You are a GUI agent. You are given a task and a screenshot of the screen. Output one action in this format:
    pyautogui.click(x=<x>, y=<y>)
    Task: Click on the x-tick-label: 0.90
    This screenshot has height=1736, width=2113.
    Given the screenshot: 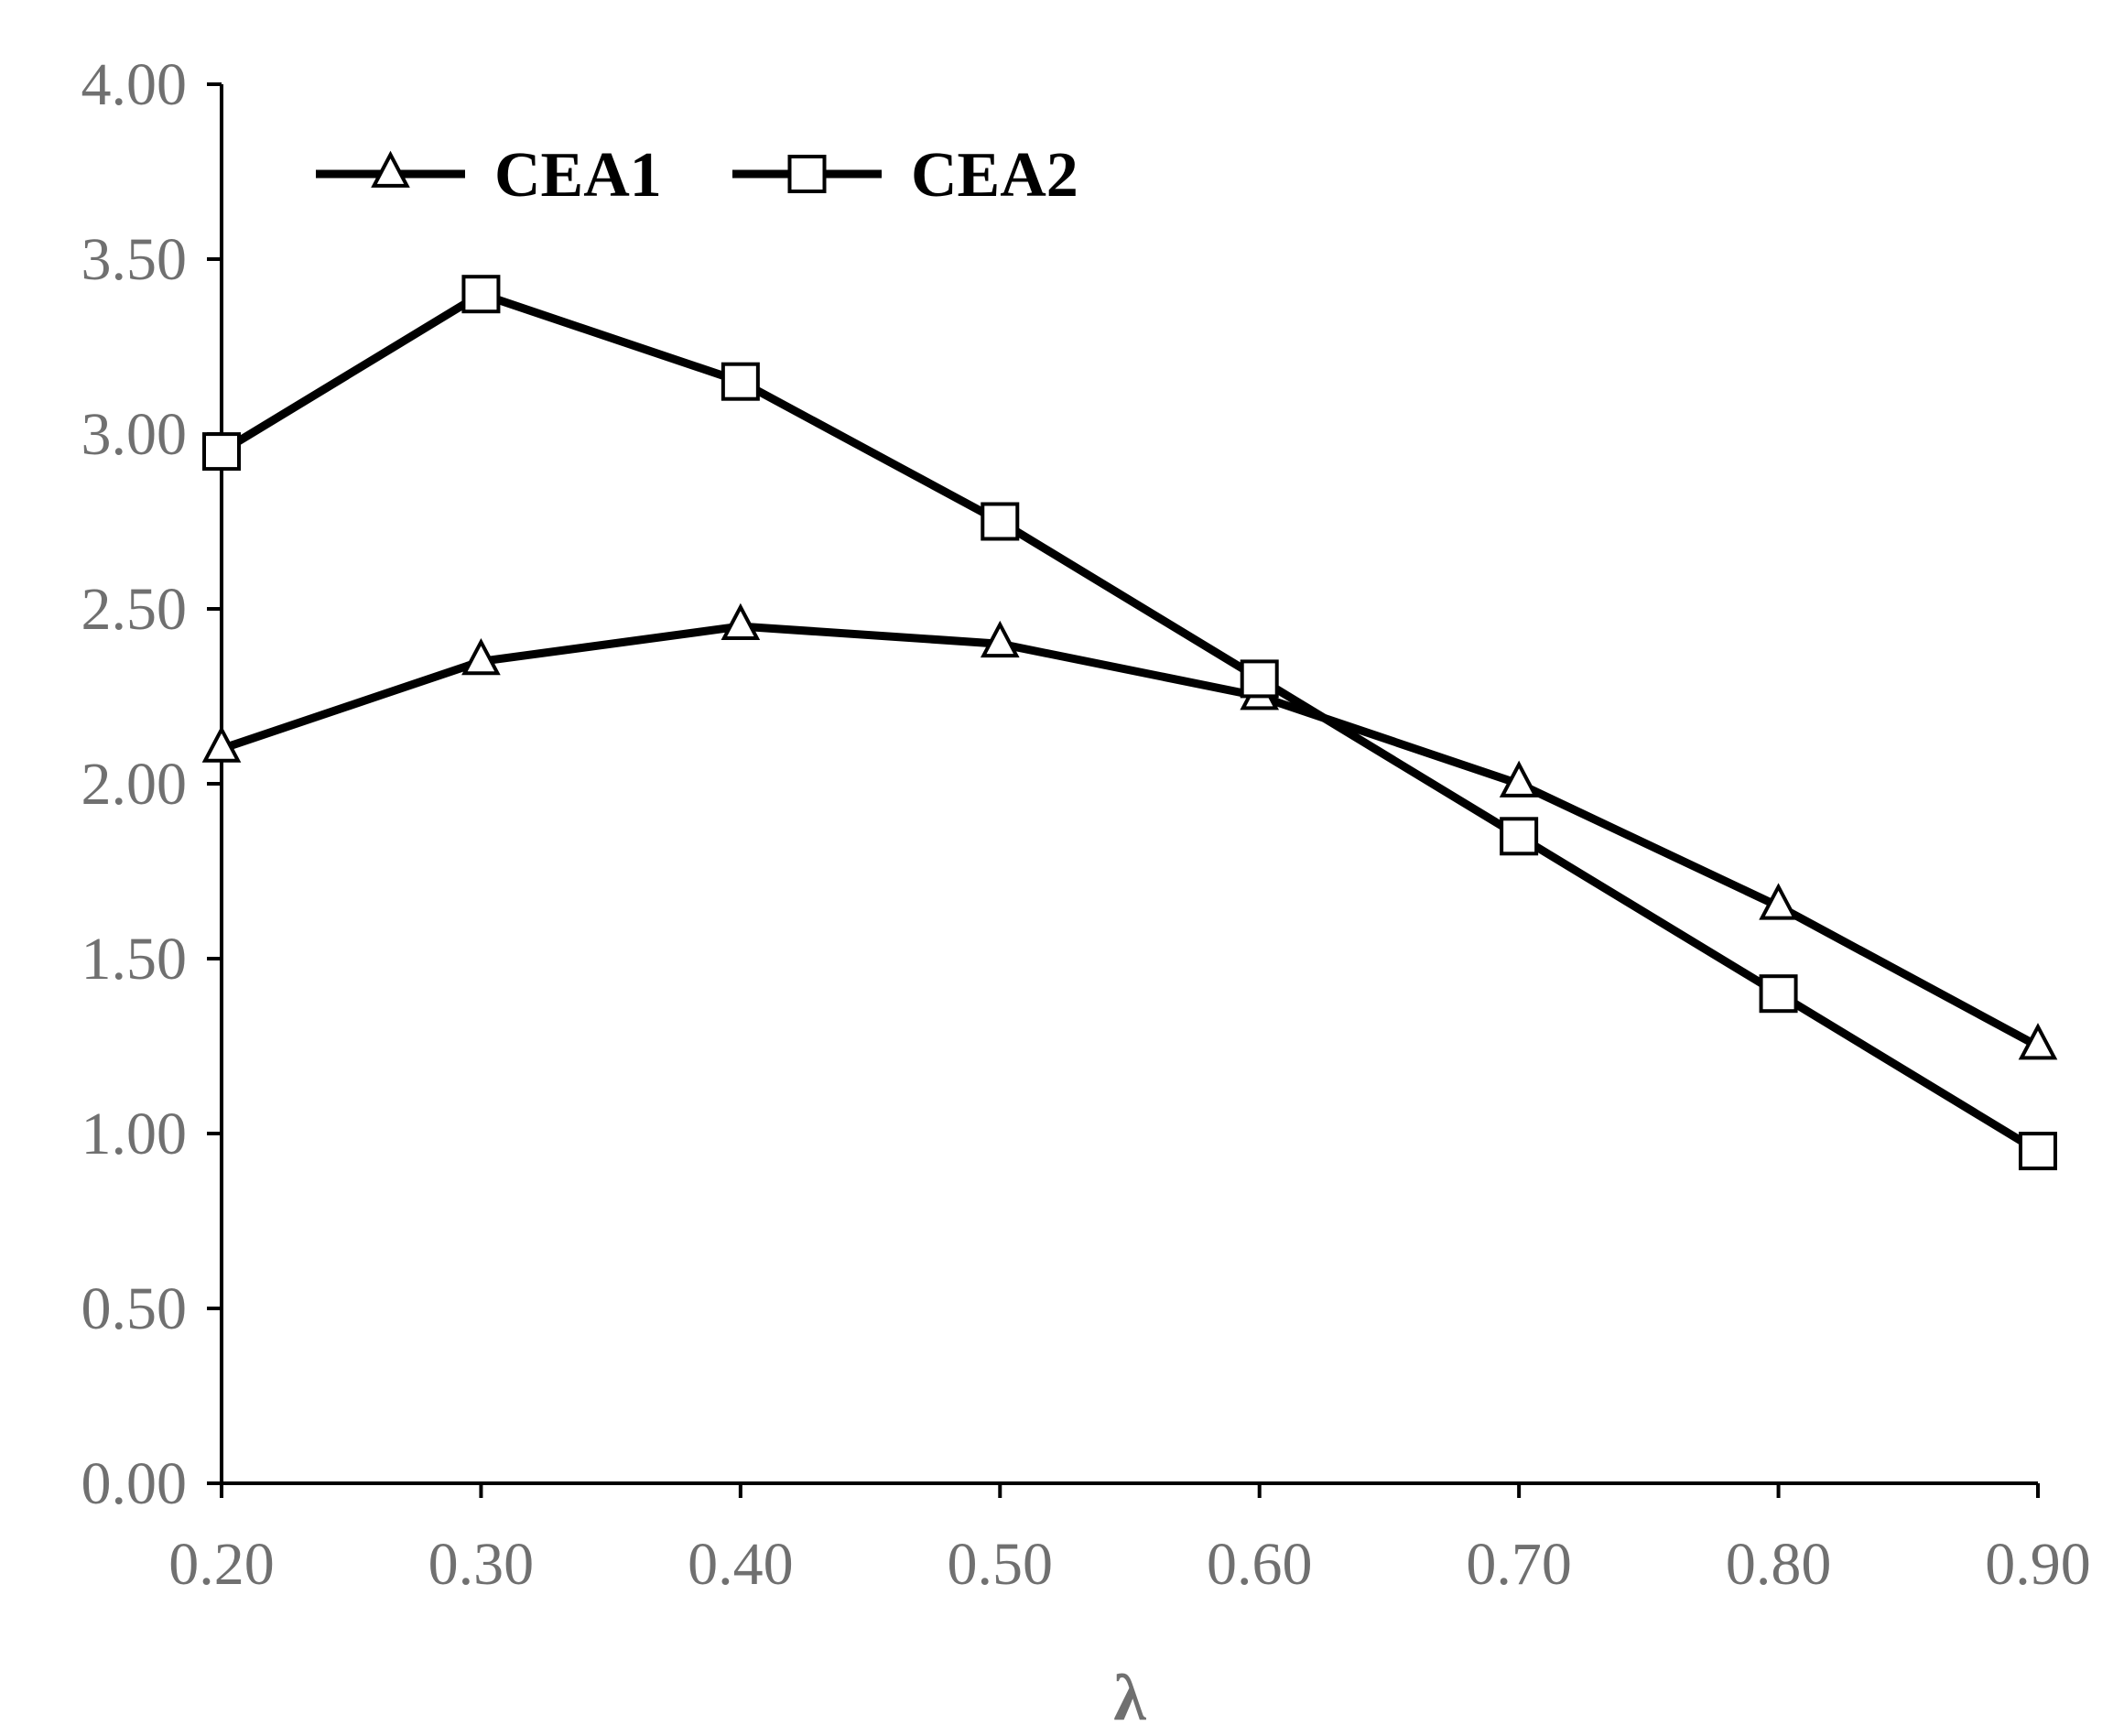 What is the action you would take?
    pyautogui.click(x=2038, y=1564)
    